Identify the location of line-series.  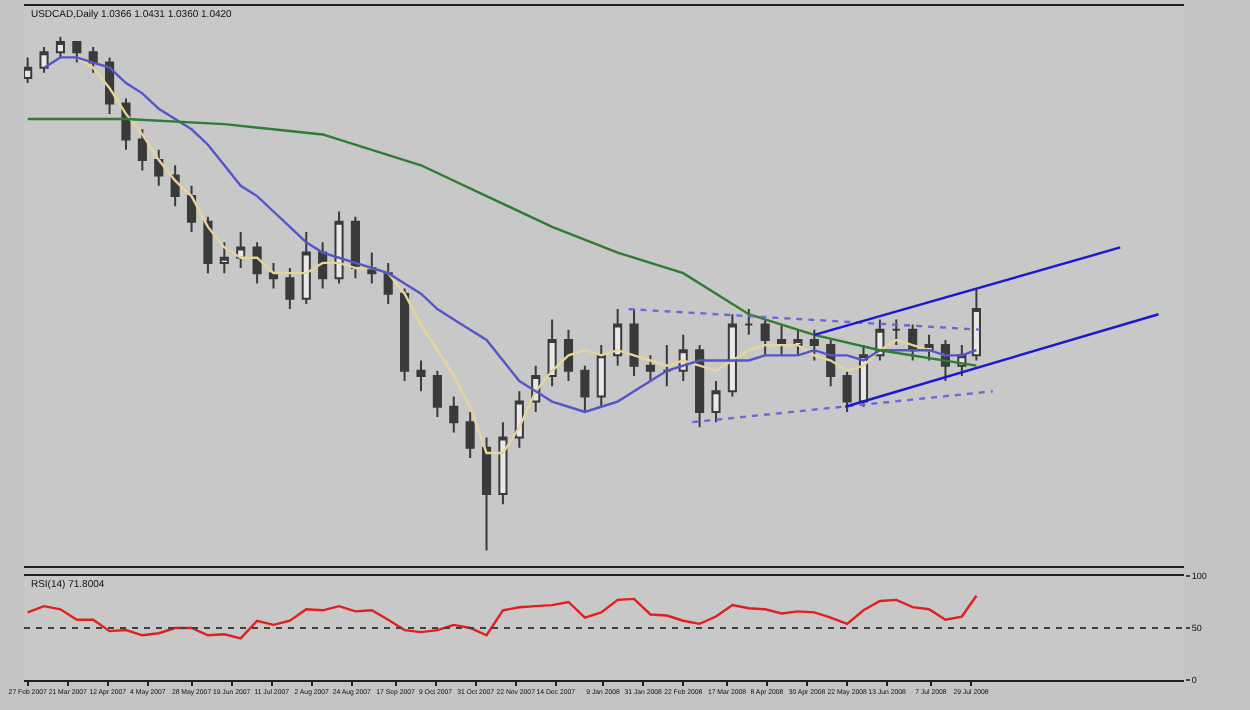
(502, 617).